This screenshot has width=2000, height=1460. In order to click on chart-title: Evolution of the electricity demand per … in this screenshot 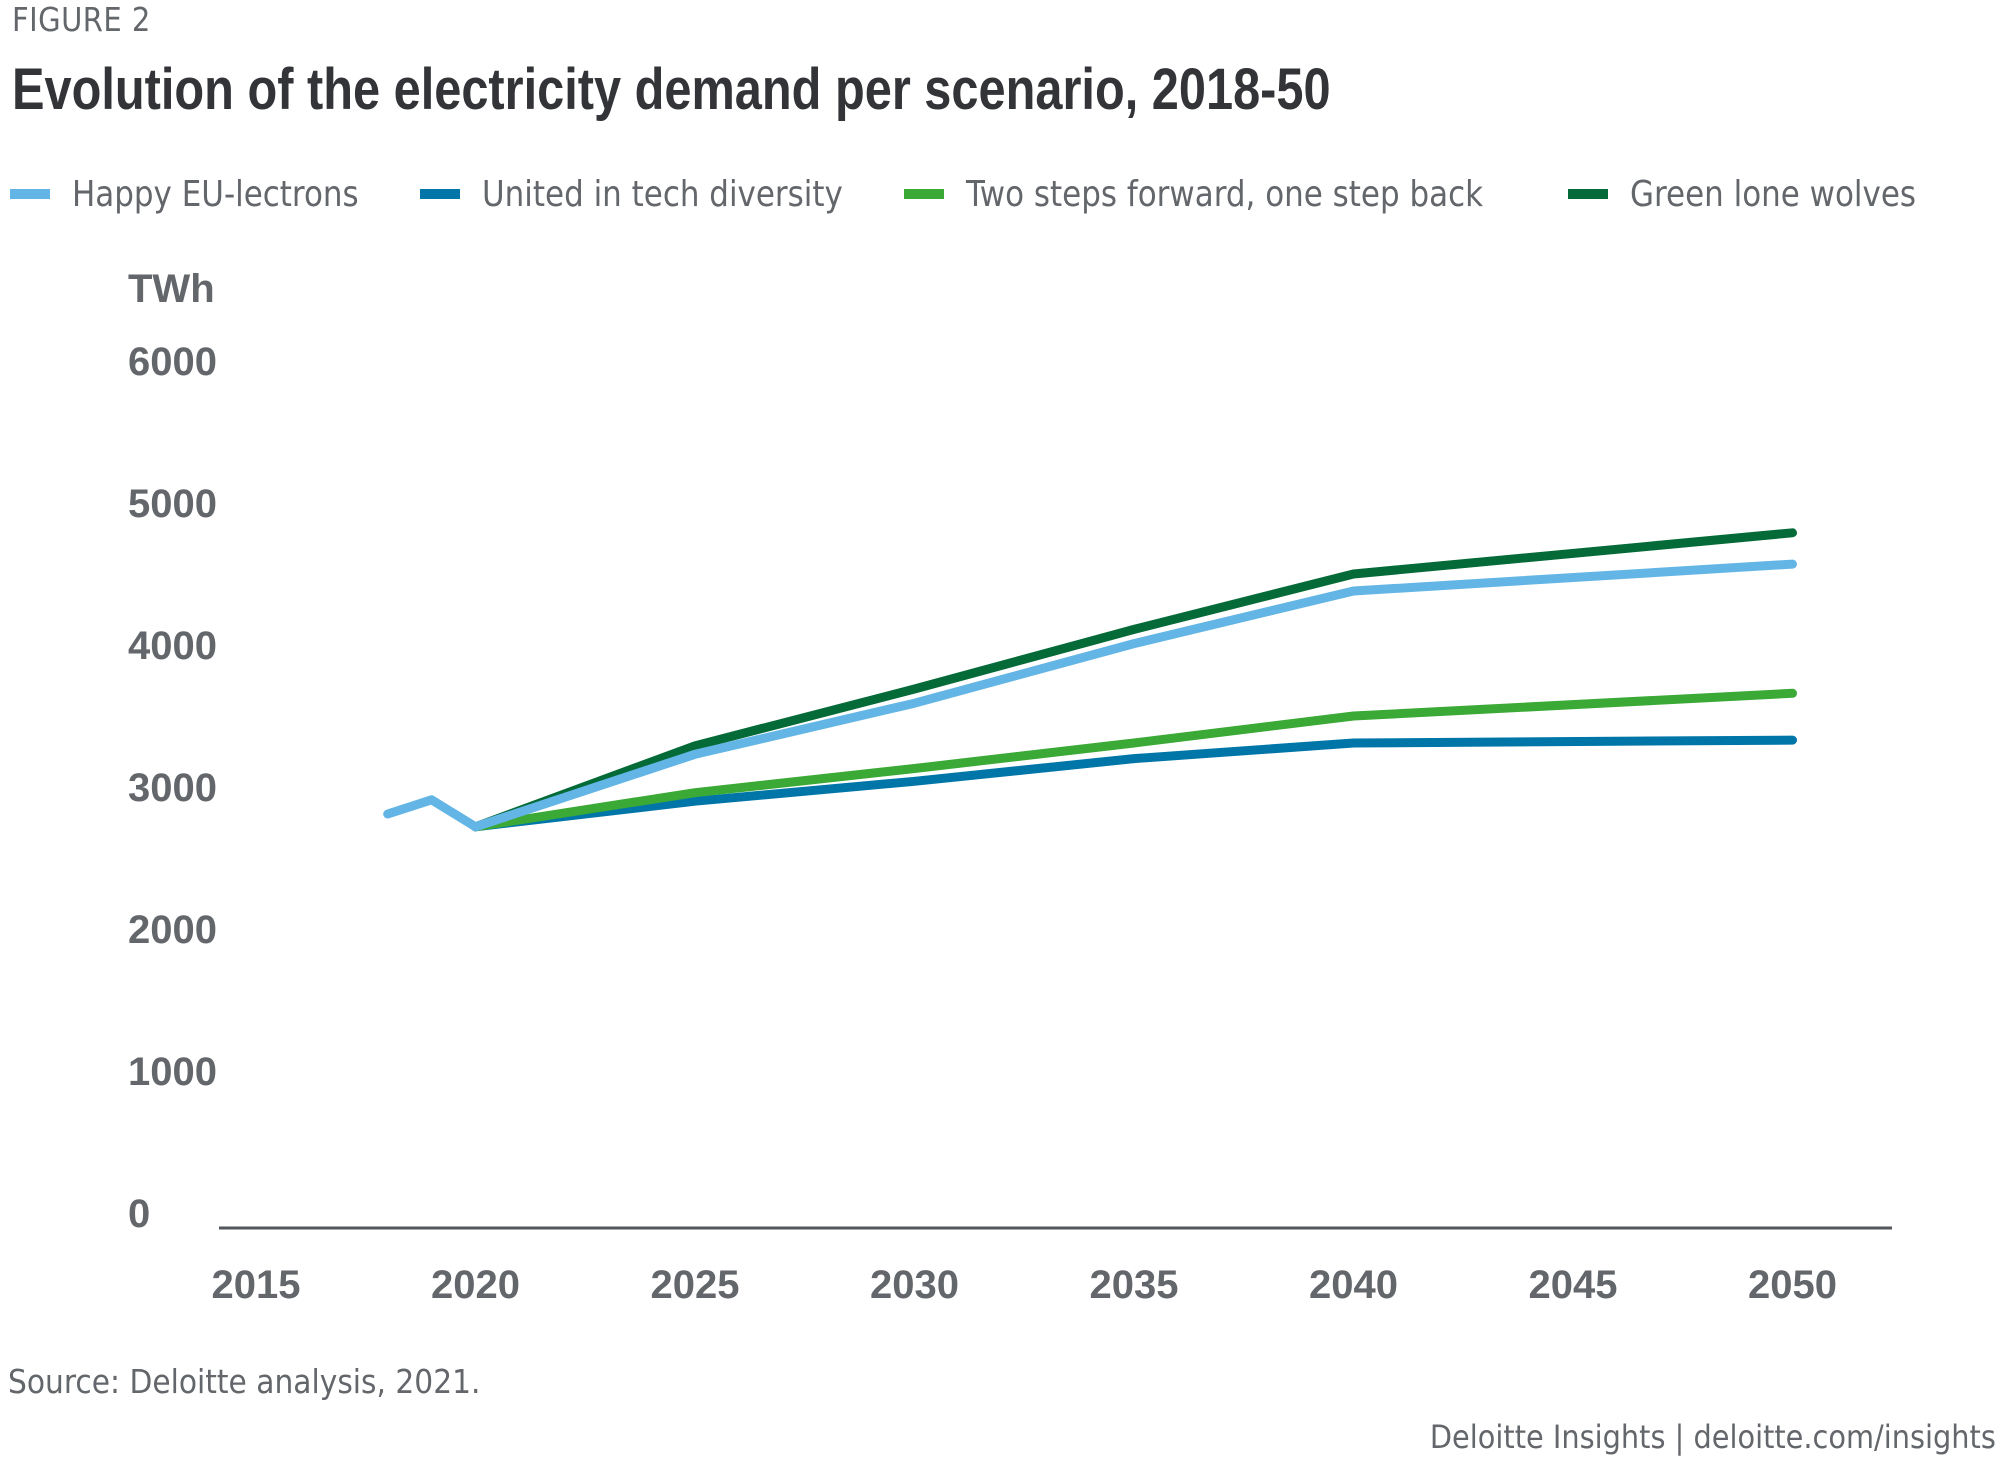, I will do `click(671, 89)`.